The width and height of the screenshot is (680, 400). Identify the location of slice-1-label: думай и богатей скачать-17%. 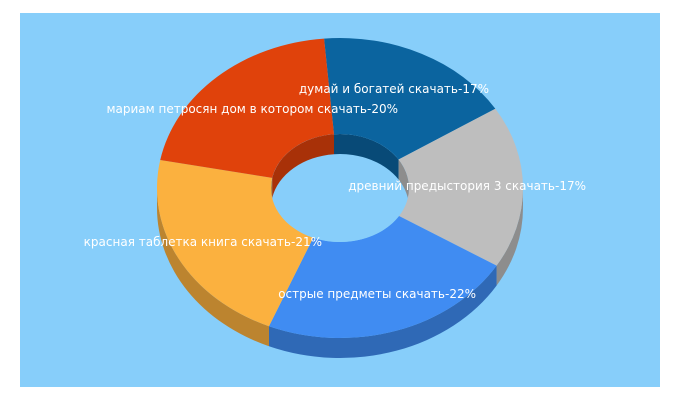
(394, 89).